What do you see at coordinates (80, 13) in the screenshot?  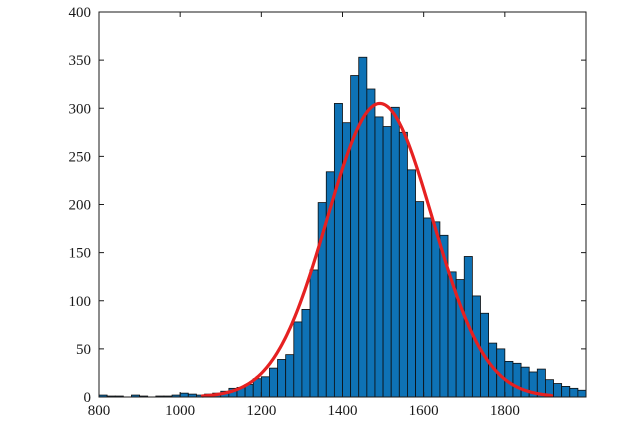 I see `y-axis-tick-label: 400` at bounding box center [80, 13].